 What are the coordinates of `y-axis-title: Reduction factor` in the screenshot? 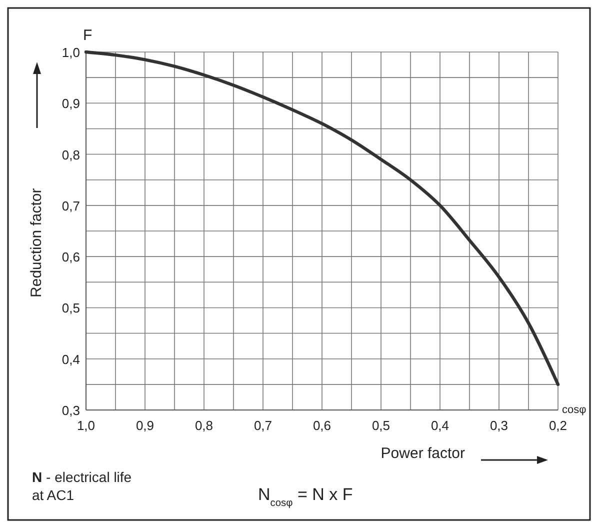 It's located at (36, 243).